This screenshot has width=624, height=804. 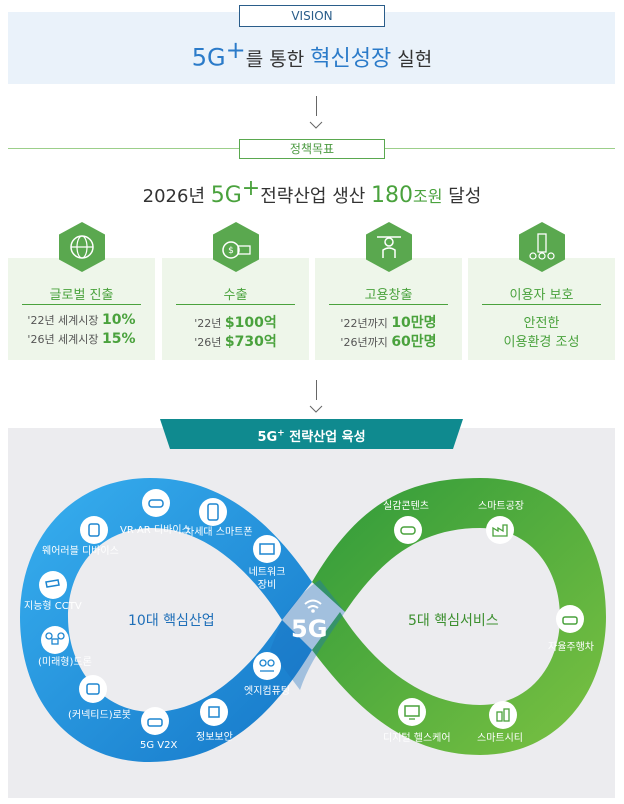 I want to click on item-cctv: 지능형 CCTV, so click(x=53, y=606).